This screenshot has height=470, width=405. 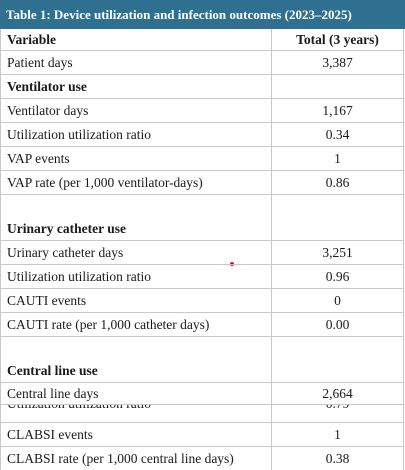 I want to click on value-text: Total (3 years), so click(x=337, y=39).